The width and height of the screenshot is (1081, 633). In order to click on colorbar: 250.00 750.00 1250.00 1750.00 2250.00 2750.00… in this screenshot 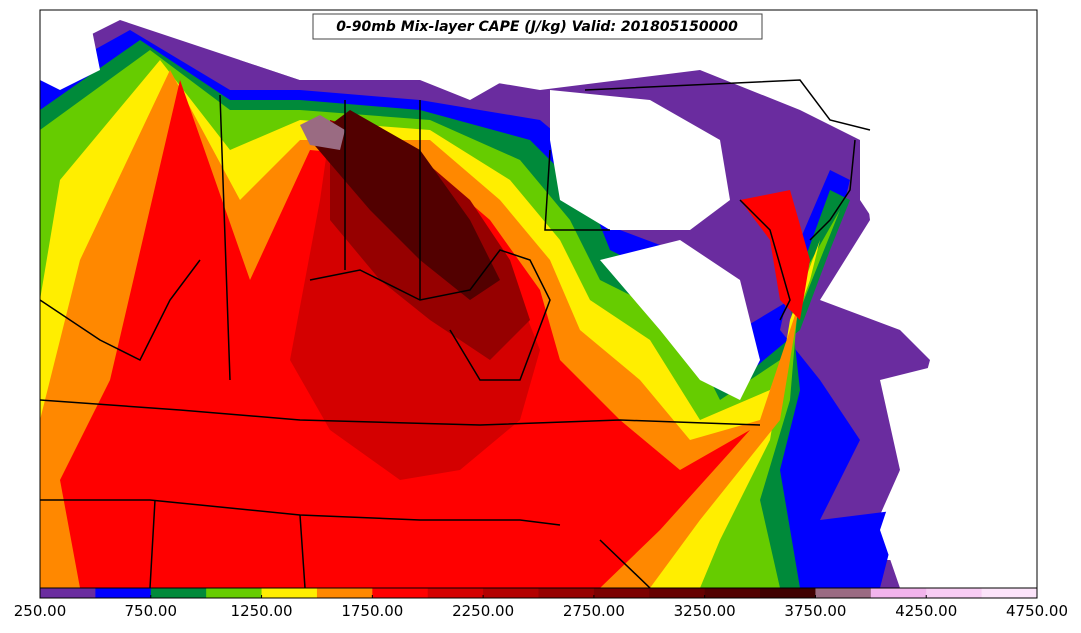, I will do `click(541, 603)`.